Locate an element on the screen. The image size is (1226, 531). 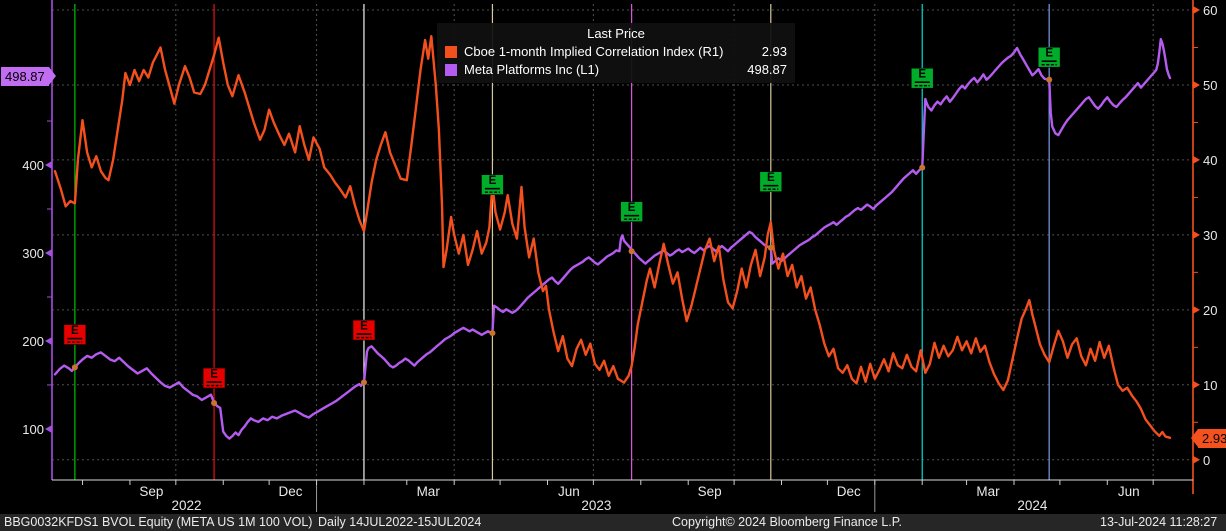
svg-text: 200 is located at coordinates (33, 341).